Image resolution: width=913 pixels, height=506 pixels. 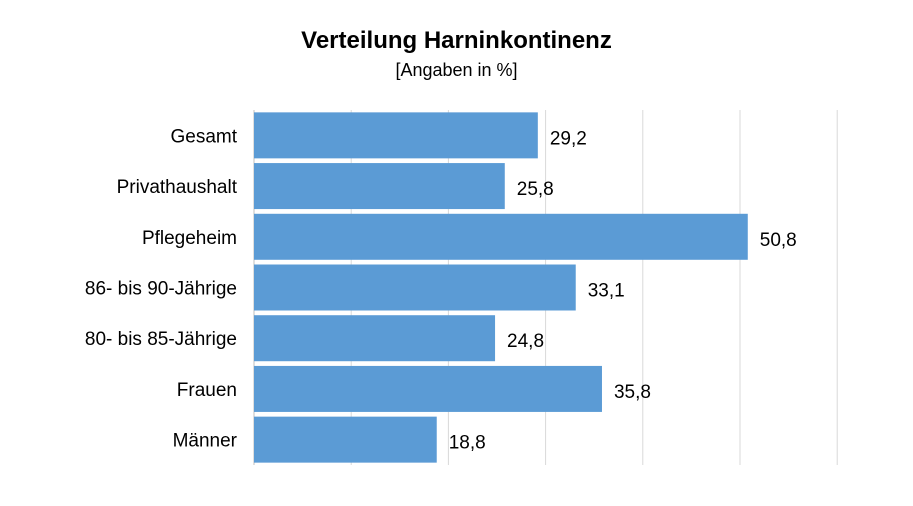 I want to click on data-label: 33,1, so click(x=606, y=291).